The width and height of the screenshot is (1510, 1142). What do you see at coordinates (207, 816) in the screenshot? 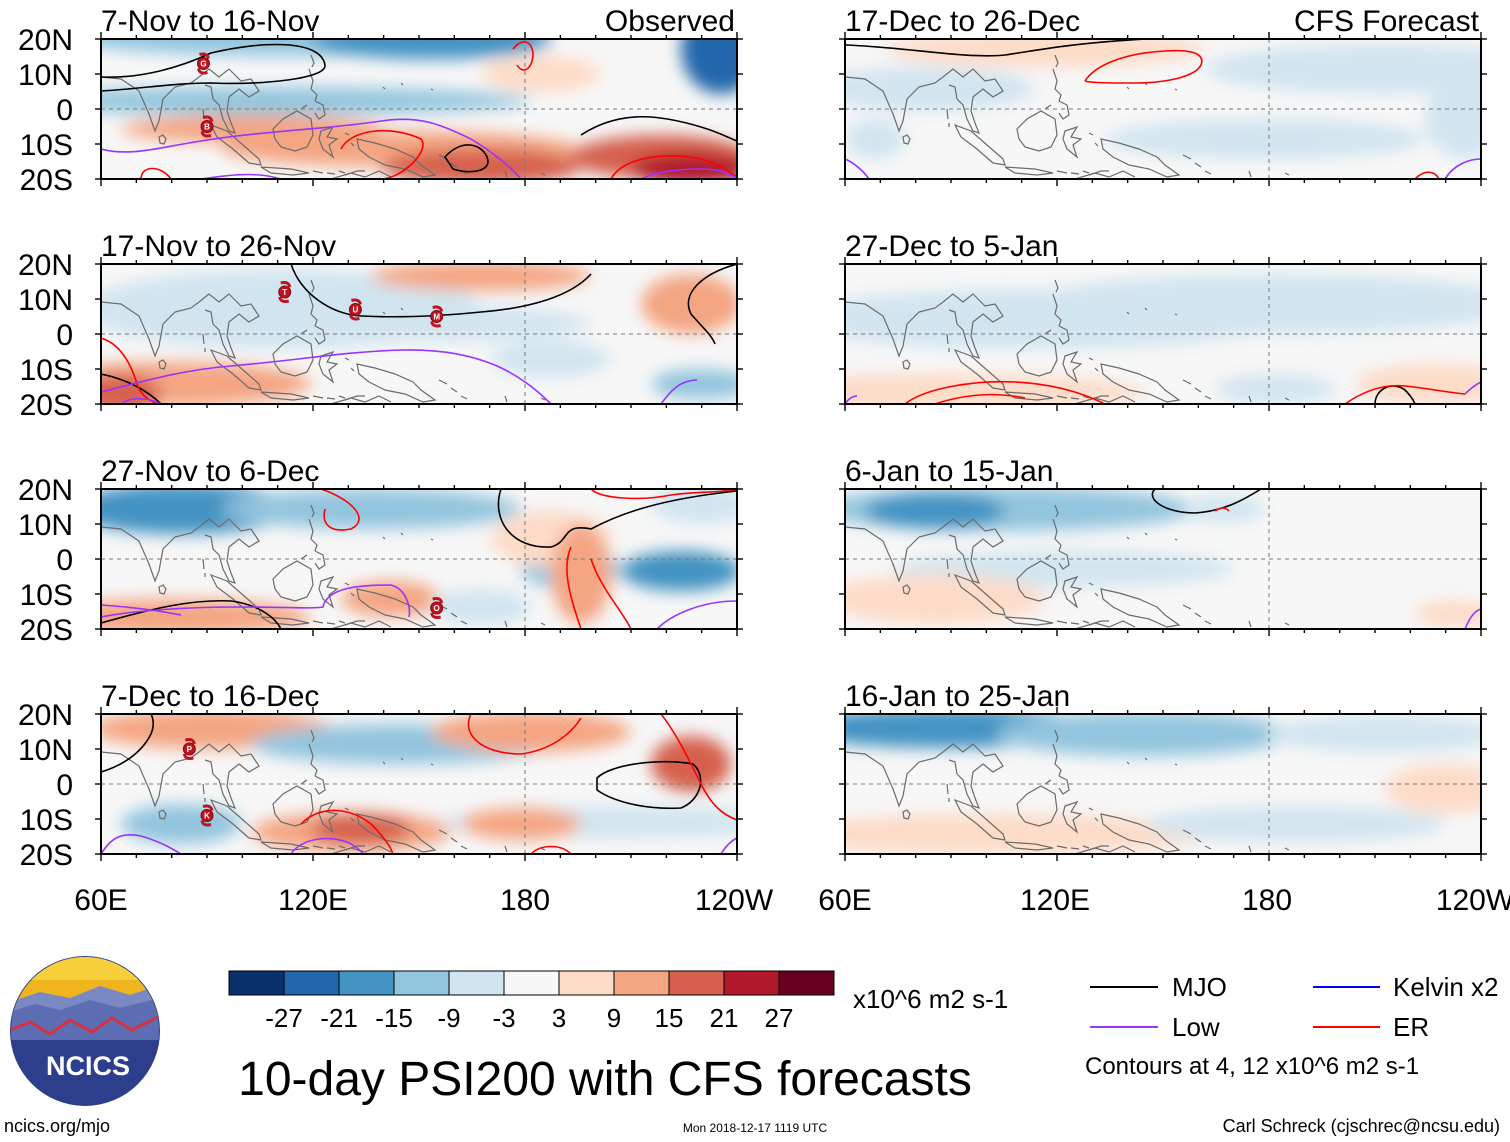
I see `storm-letter: K` at bounding box center [207, 816].